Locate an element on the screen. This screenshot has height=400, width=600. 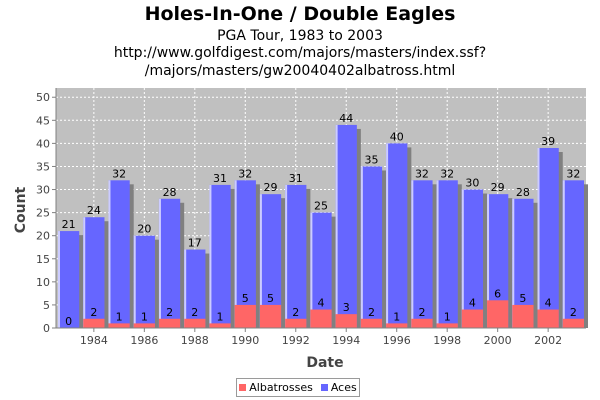
data-label-aces: 35 is located at coordinates (371, 159).